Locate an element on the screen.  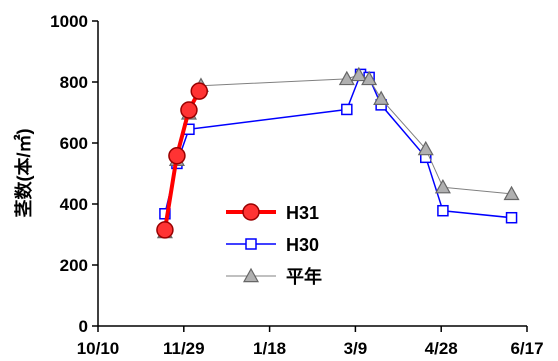
y-tick-label: 200 is located at coordinates (74, 265).